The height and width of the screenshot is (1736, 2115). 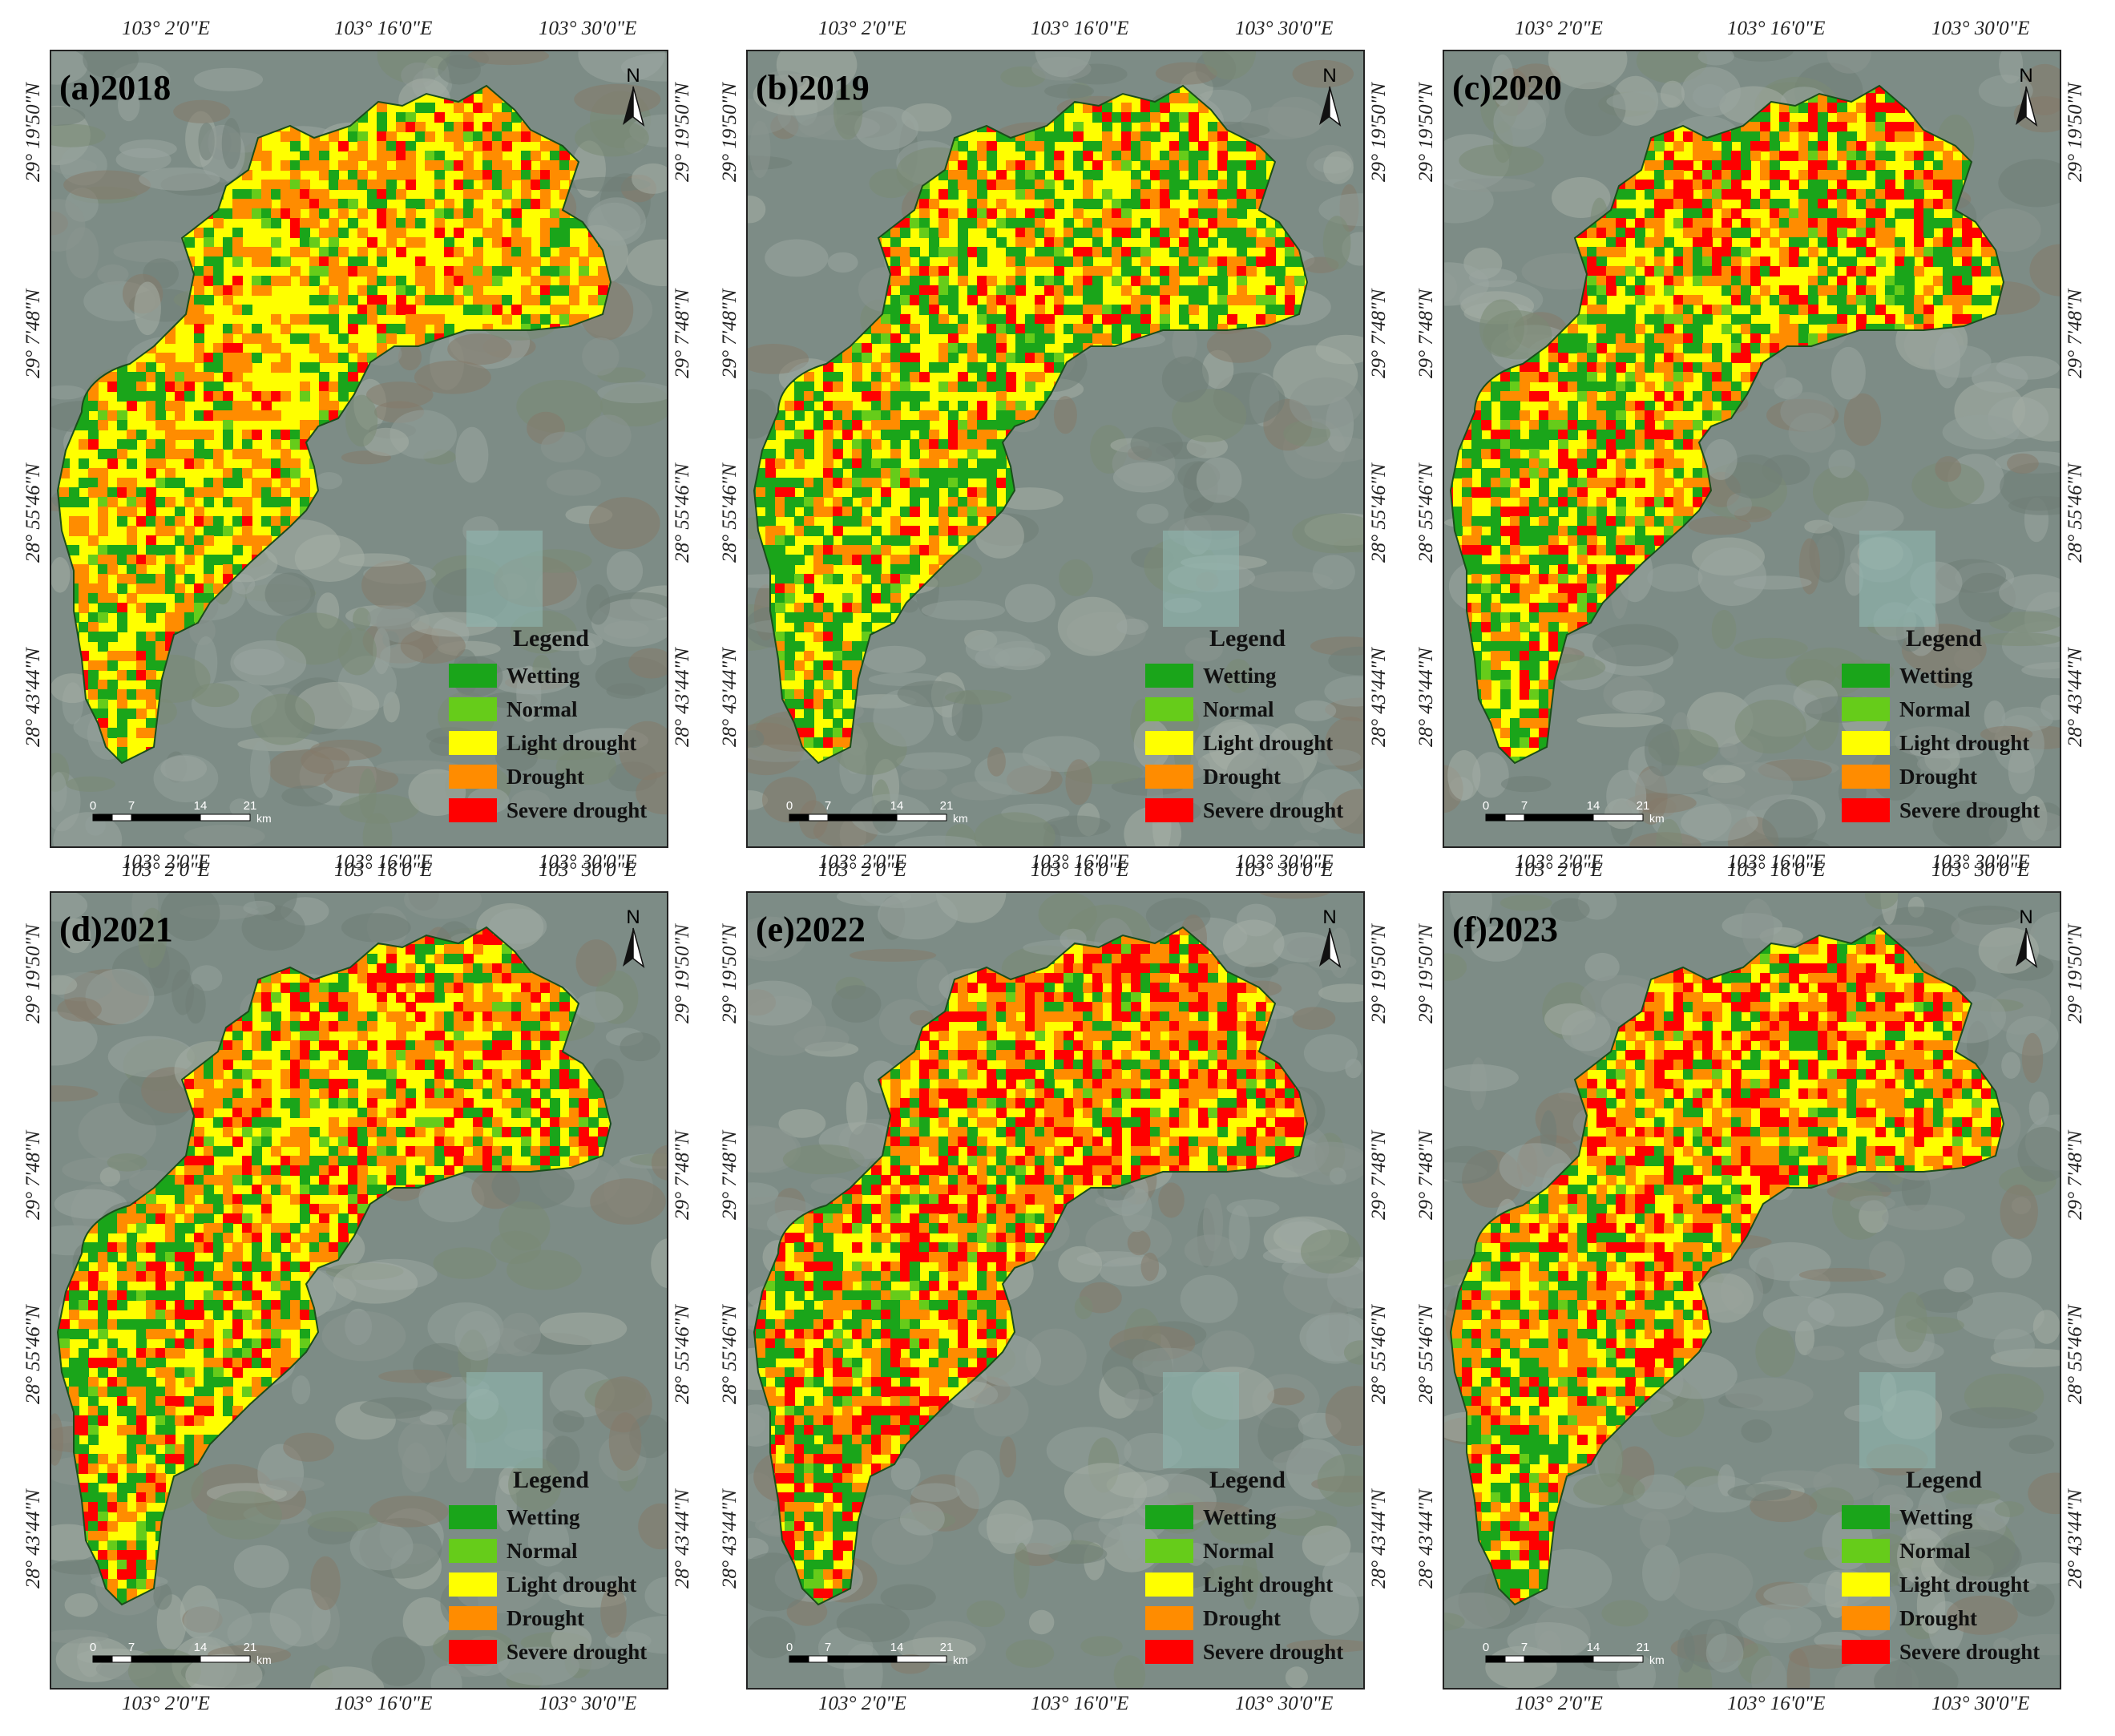 What do you see at coordinates (1268, 1584) in the screenshot?
I see `legend-label: Light drought` at bounding box center [1268, 1584].